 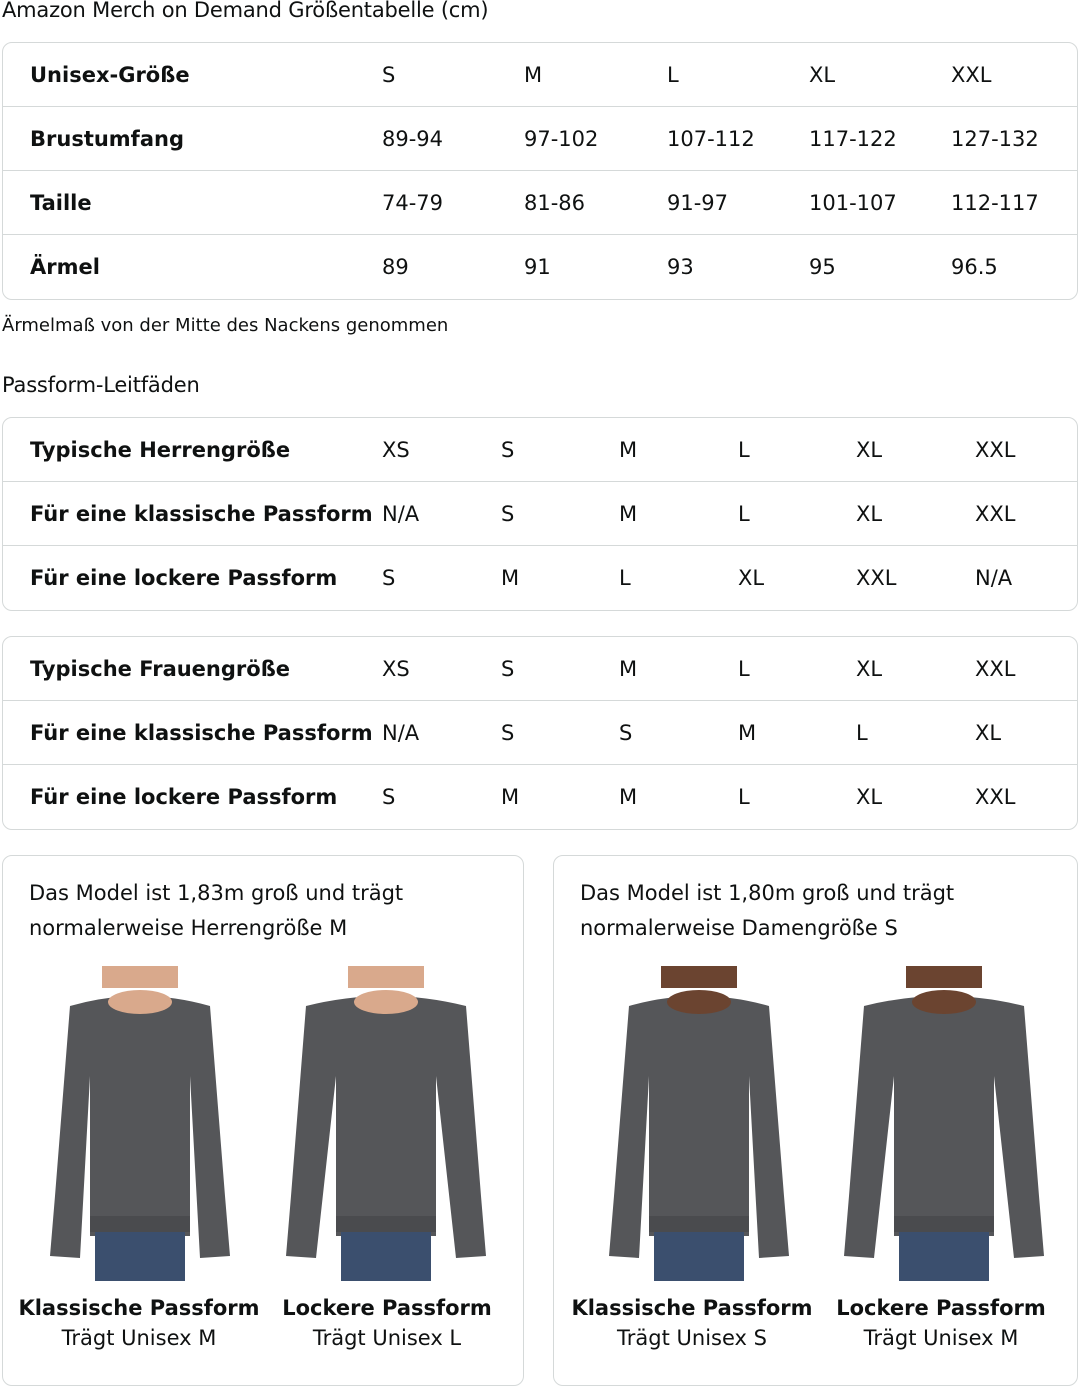 What do you see at coordinates (387, 1338) in the screenshot?
I see `fit-subtitle: Trägt Unisex L` at bounding box center [387, 1338].